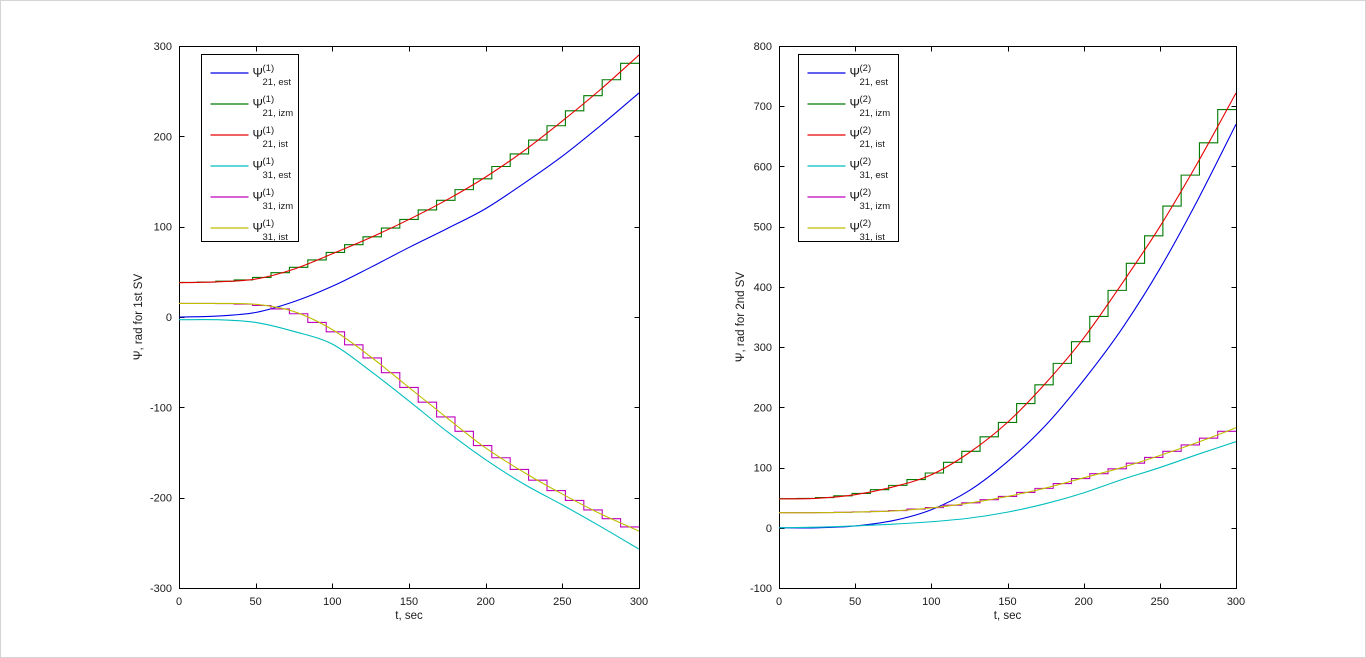 The height and width of the screenshot is (658, 1366). What do you see at coordinates (161, 589) in the screenshot?
I see `y-tick-label: -300` at bounding box center [161, 589].